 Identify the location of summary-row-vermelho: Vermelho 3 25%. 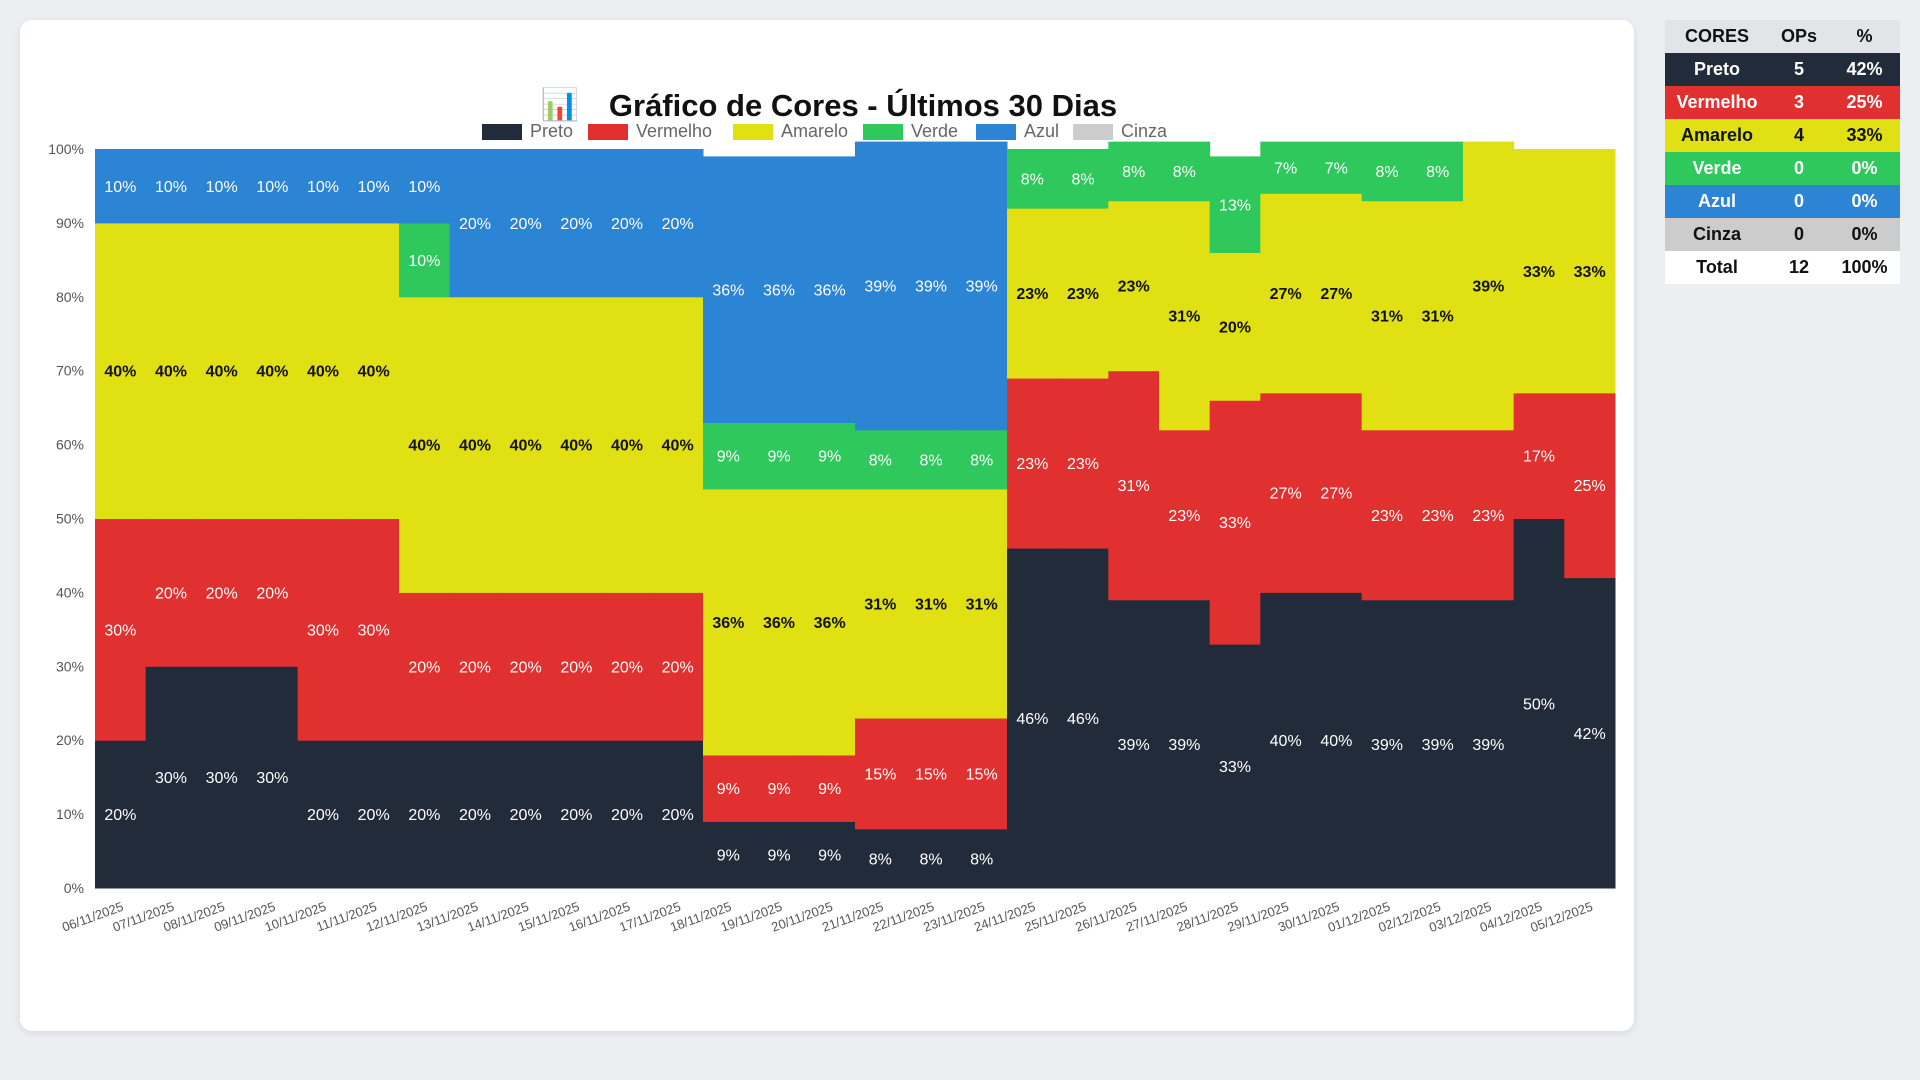
(1782, 102).